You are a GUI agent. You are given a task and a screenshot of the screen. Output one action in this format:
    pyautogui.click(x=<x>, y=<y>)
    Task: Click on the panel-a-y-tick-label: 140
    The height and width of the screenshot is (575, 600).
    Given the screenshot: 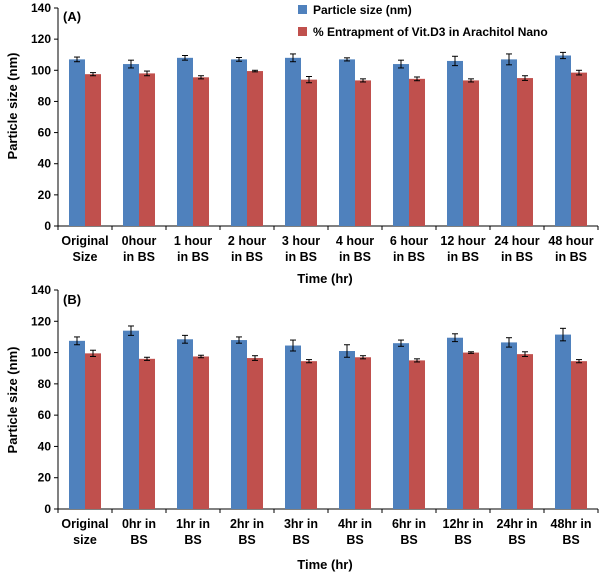 What is the action you would take?
    pyautogui.click(x=41, y=8)
    